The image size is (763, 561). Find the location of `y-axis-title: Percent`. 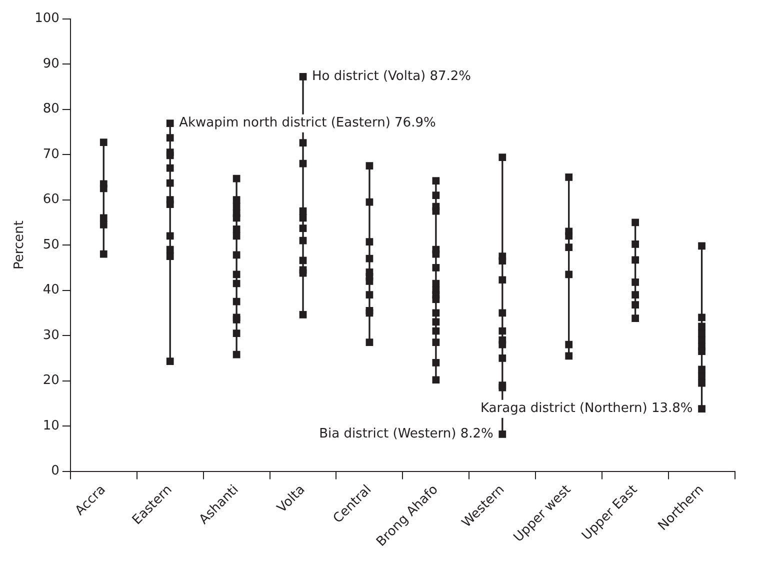

y-axis-title: Percent is located at coordinates (20, 245).